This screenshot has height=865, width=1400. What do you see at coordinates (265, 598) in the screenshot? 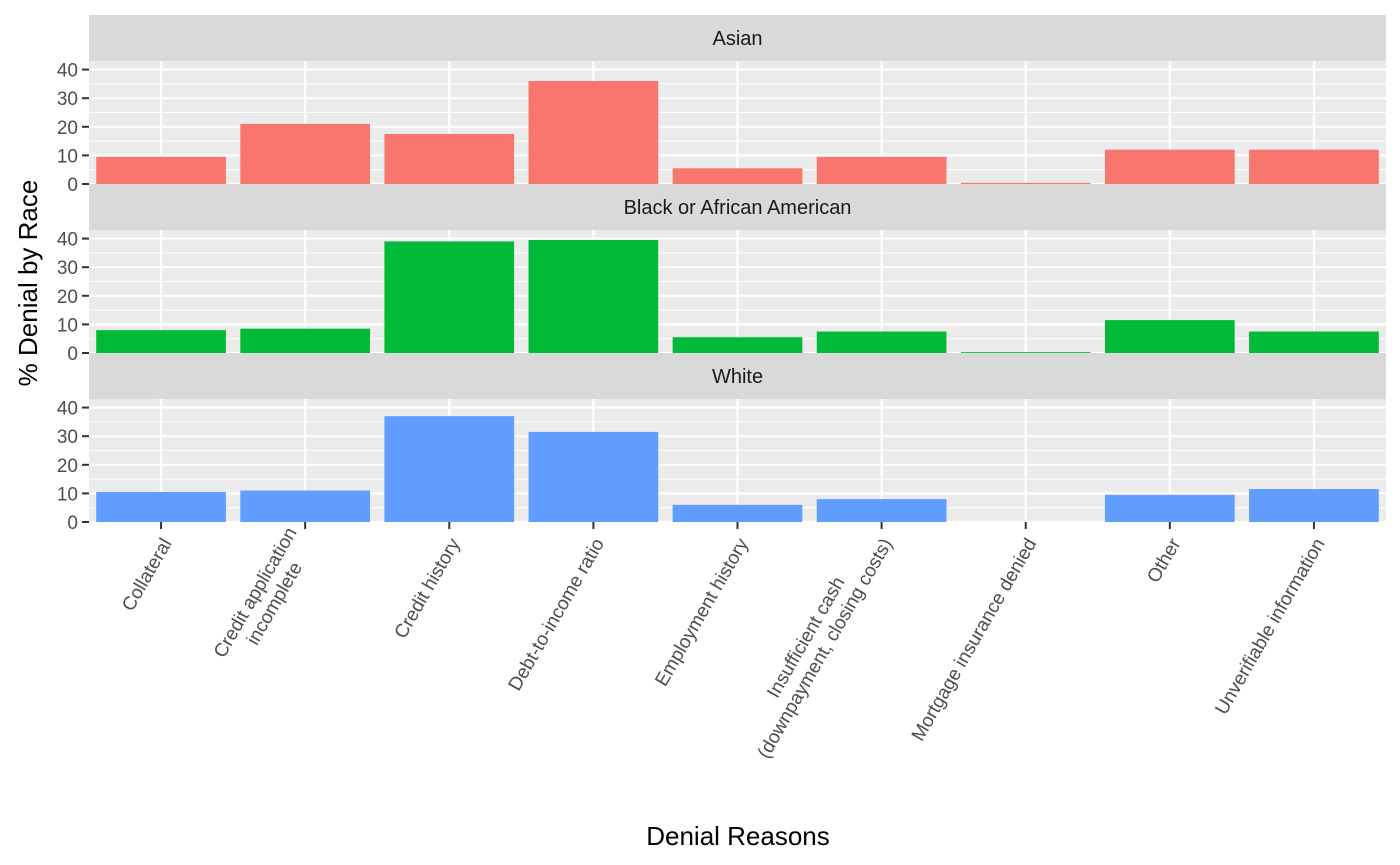
I see `x-tick-label: Credit applicationincomplete` at bounding box center [265, 598].